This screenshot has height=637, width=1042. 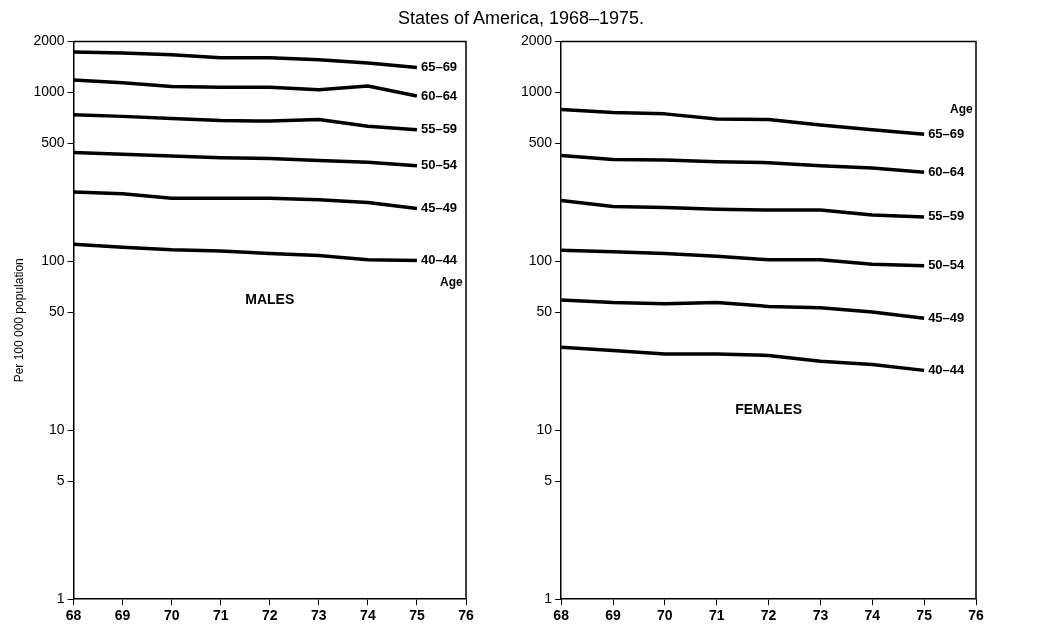 What do you see at coordinates (521, 19) in the screenshot?
I see `text: States of America, 1968–1975.` at bounding box center [521, 19].